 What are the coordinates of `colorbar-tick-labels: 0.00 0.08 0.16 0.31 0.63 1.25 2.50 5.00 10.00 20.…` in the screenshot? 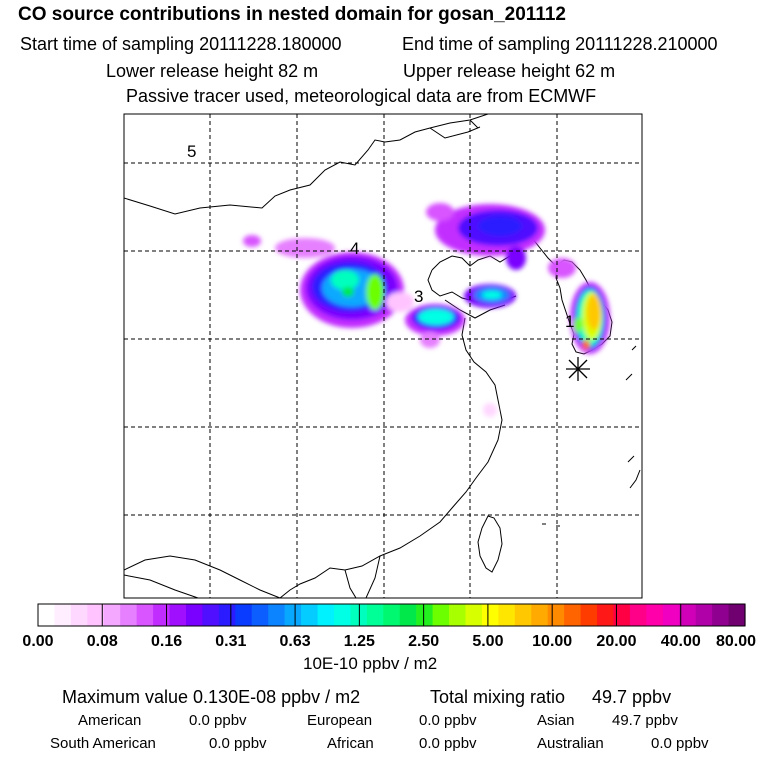 It's located at (389, 641).